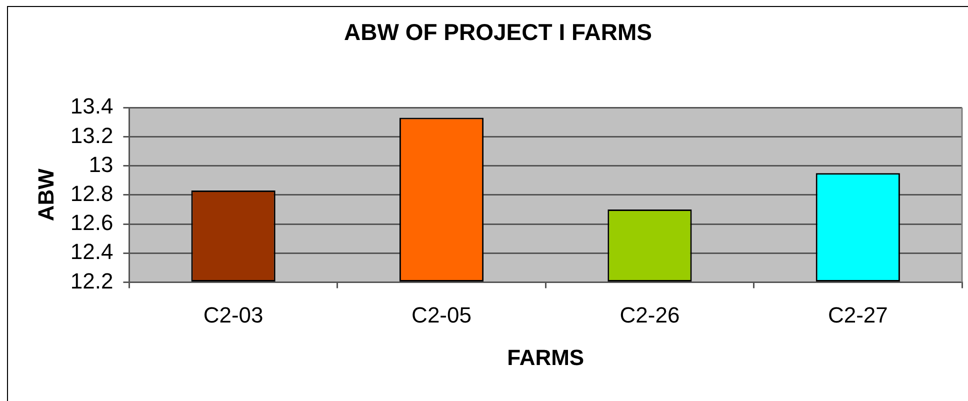  Describe the element at coordinates (498, 32) in the screenshot. I see `chart-title: ABW OF PROJECT I FARMS` at that location.